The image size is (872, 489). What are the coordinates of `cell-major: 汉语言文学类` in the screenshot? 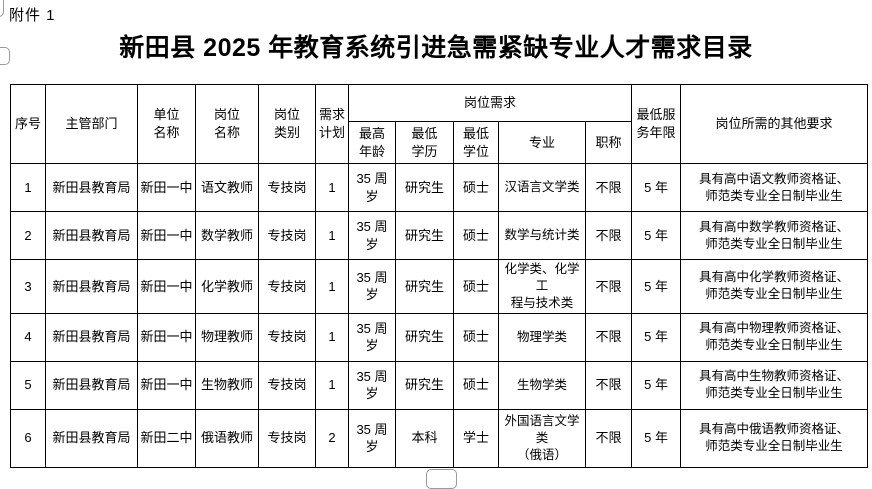 It's located at (542, 187).